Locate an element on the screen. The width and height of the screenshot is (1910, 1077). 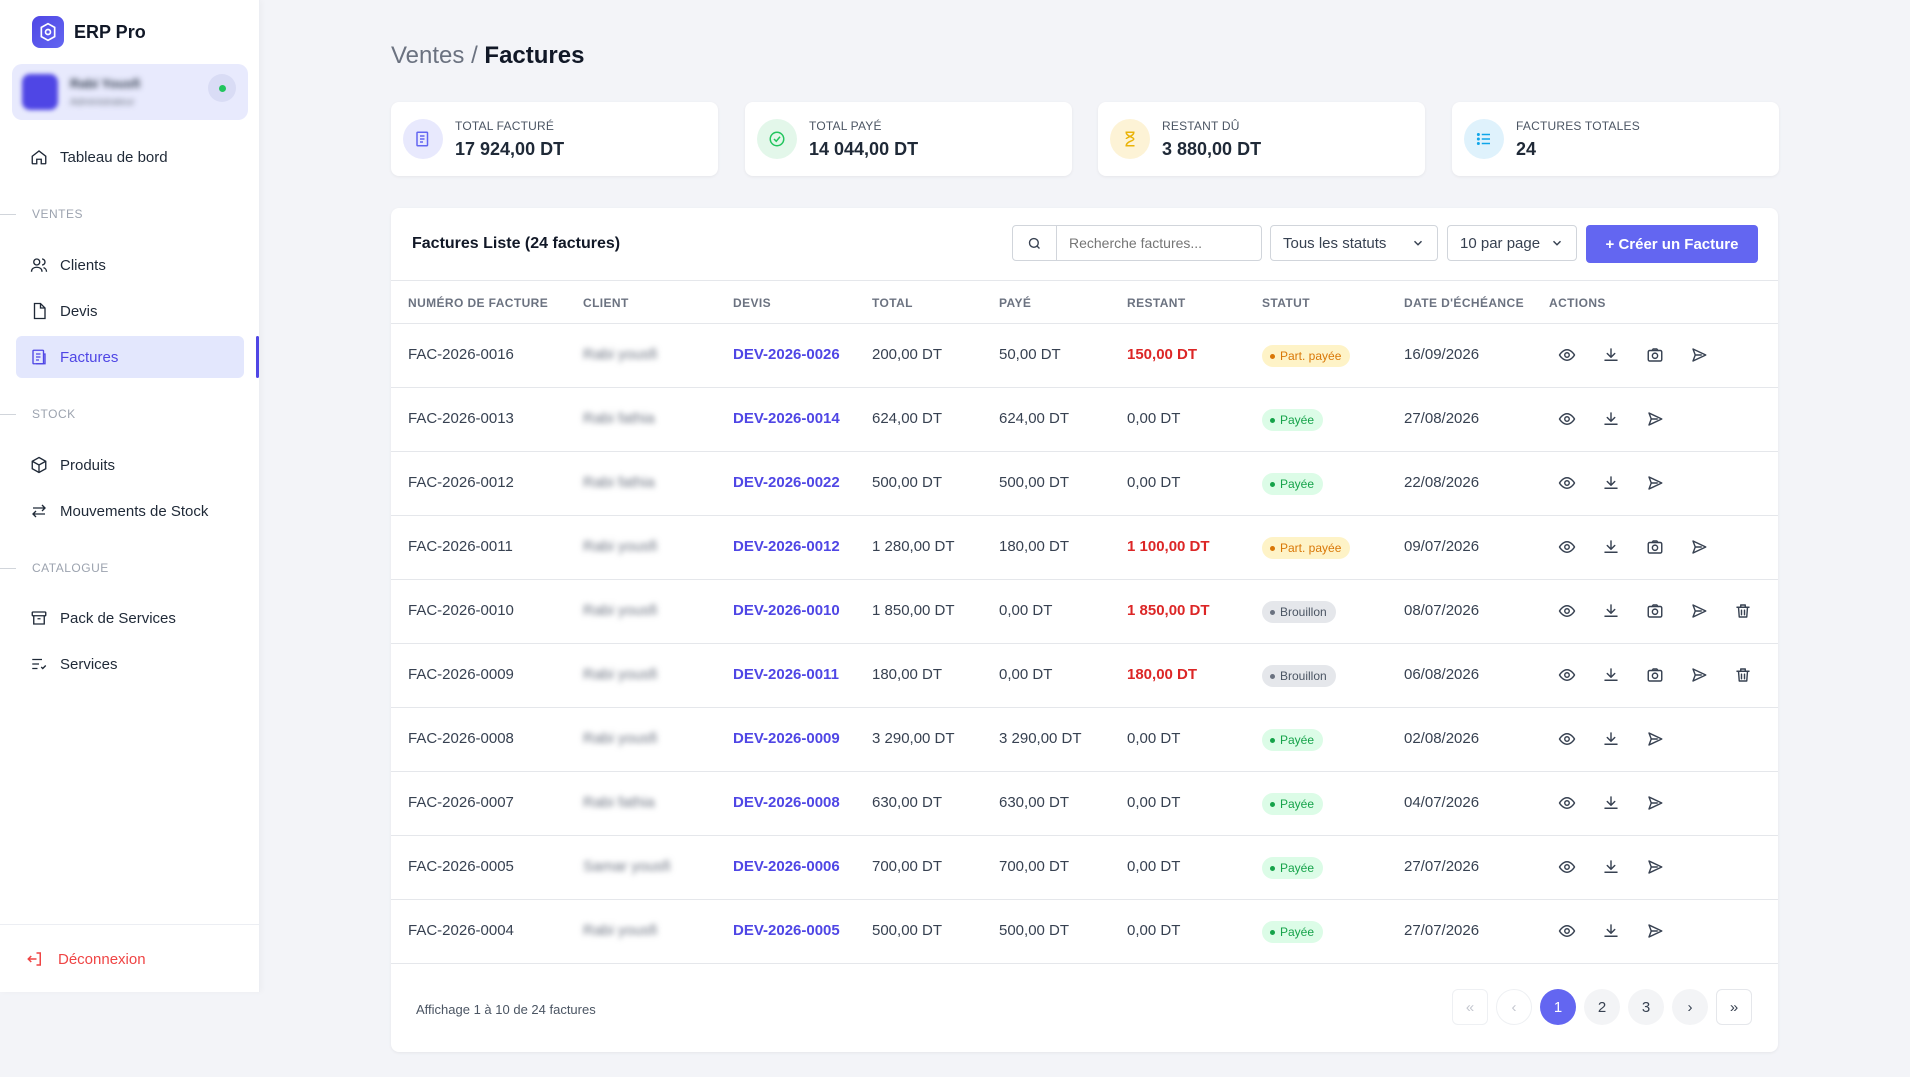
prev-page-button: ‹ is located at coordinates (1514, 1007).